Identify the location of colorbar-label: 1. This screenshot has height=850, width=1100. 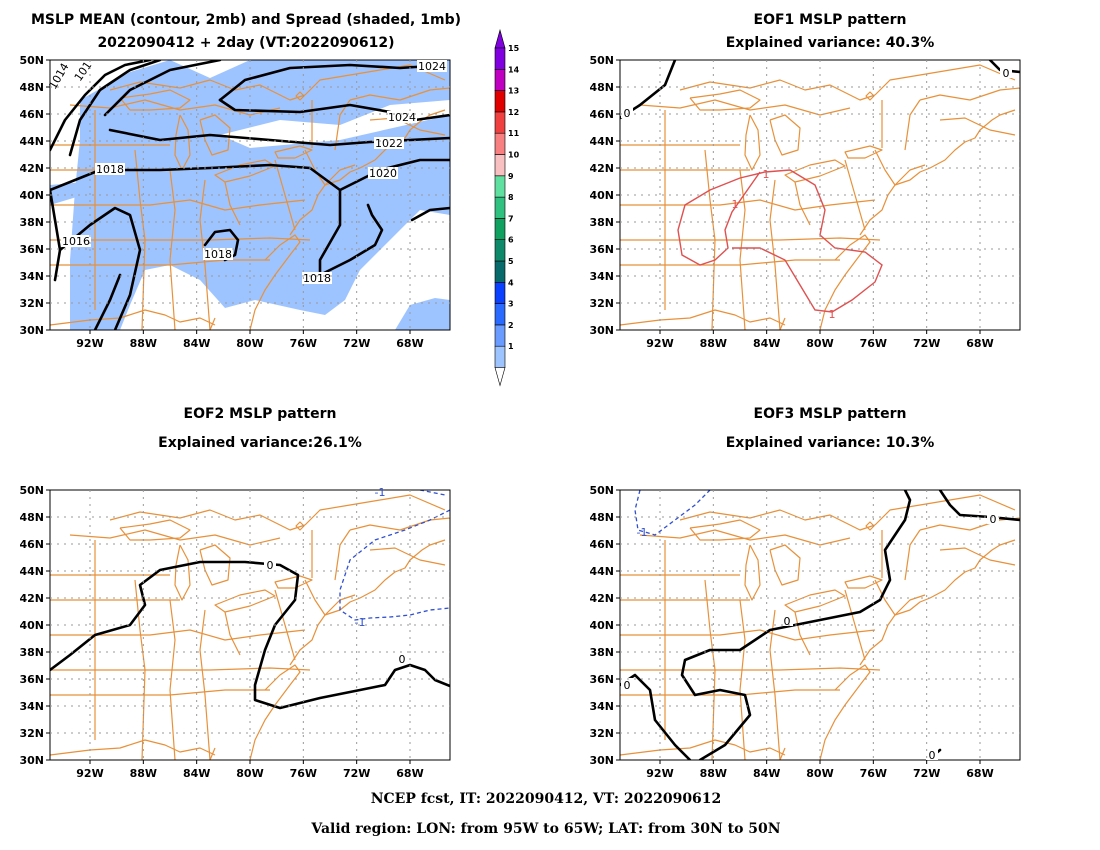
(511, 346).